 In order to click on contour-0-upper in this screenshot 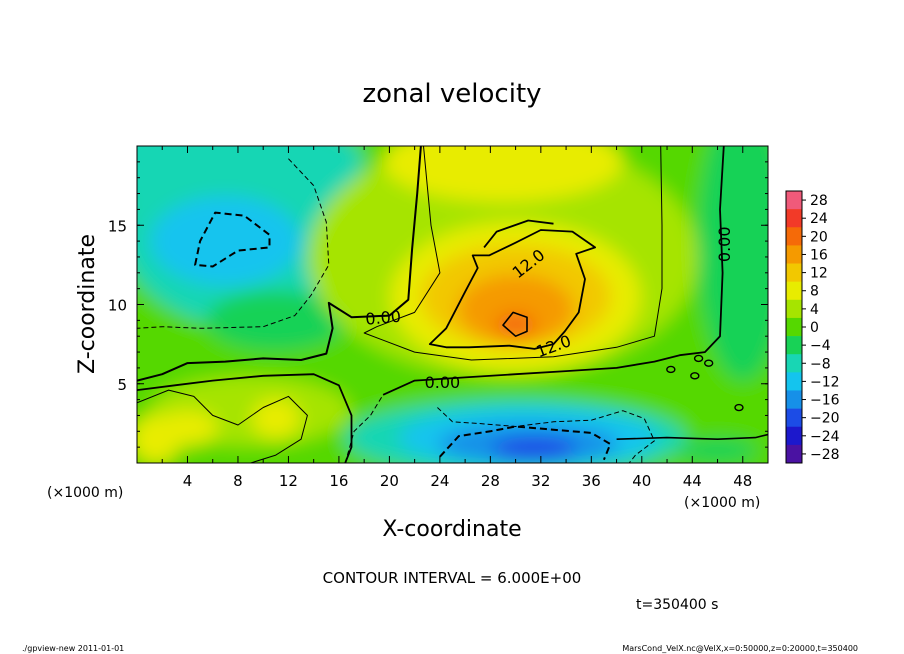, I will do `click(279, 264)`.